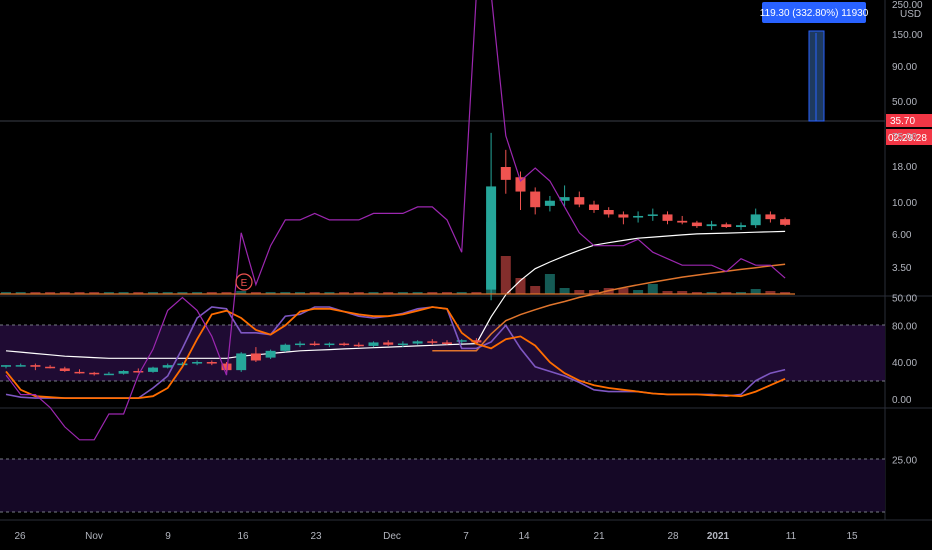  I want to click on time-axis: 26 Nov 9 16 23 Dec 7 14 21 28 2021 11 15, so click(436, 536).